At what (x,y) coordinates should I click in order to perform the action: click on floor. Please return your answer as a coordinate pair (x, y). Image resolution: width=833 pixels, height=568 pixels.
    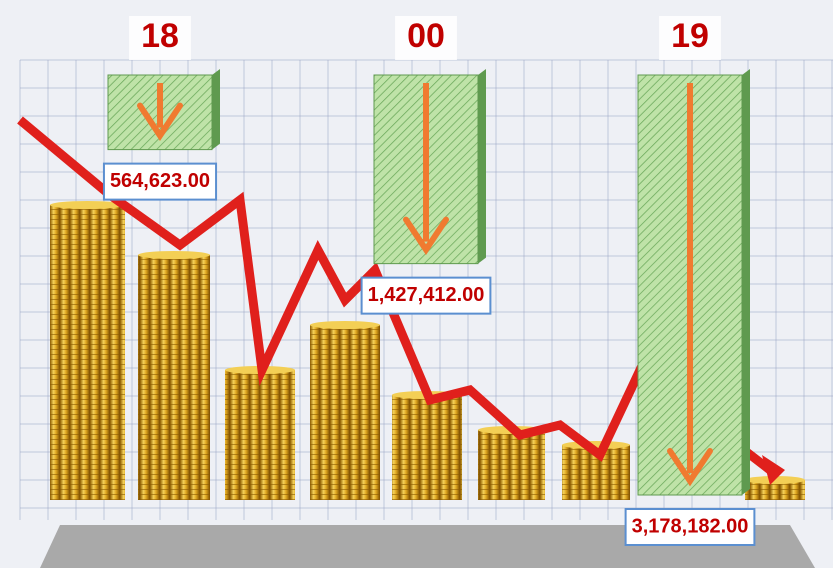
    Looking at the image, I should click on (427, 546).